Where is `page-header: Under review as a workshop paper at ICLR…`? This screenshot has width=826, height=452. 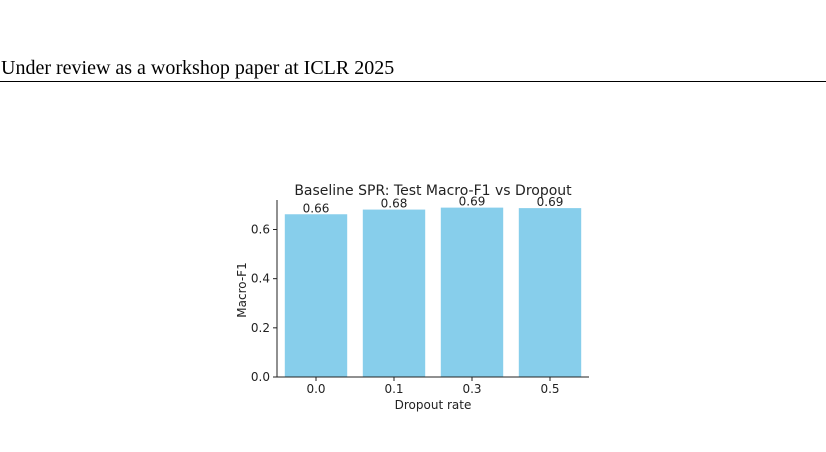 page-header: Under review as a workshop paper at ICLR… is located at coordinates (413, 68).